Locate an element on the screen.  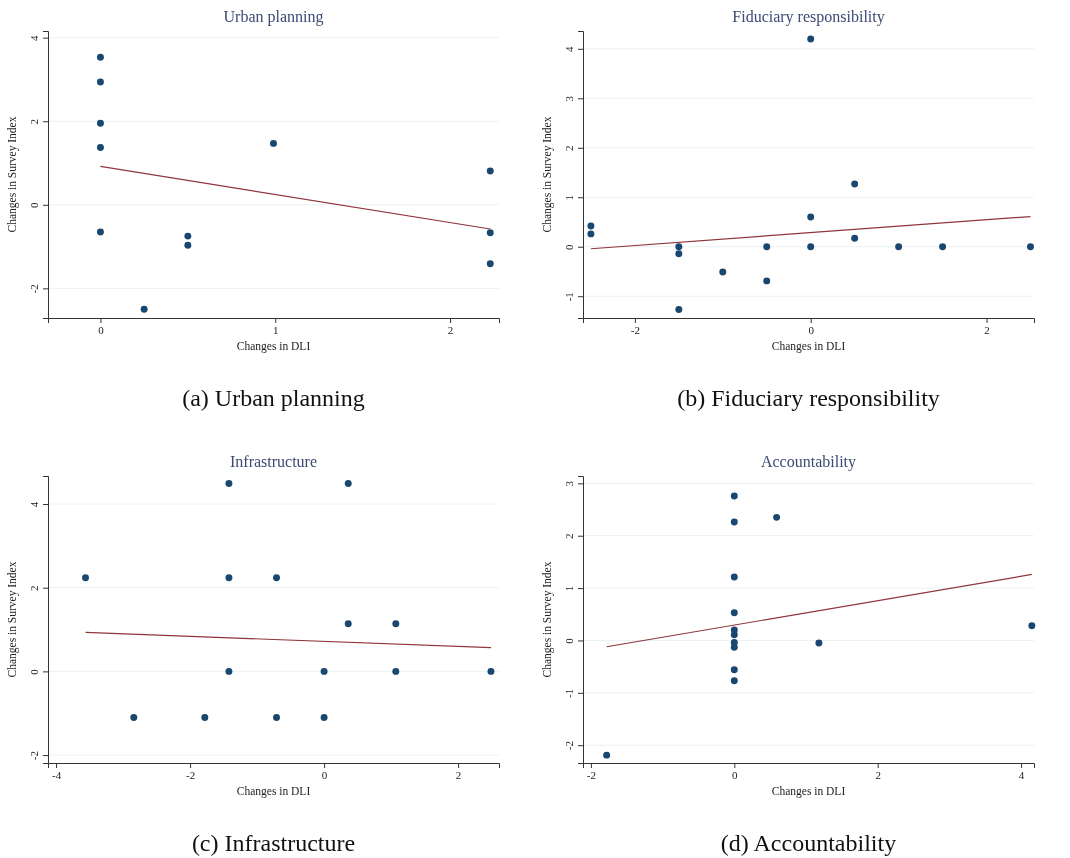
text: (c) Infrastructure is located at coordinates (273, 843).